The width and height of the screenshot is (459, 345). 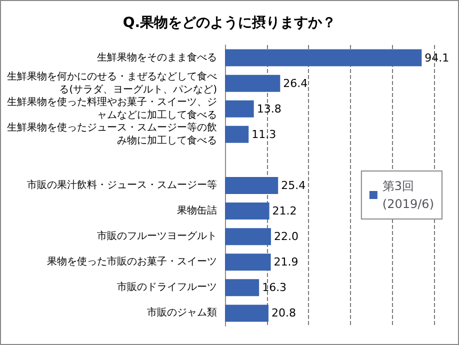 What do you see at coordinates (437, 57) in the screenshot?
I see `data-label: 94.1` at bounding box center [437, 57].